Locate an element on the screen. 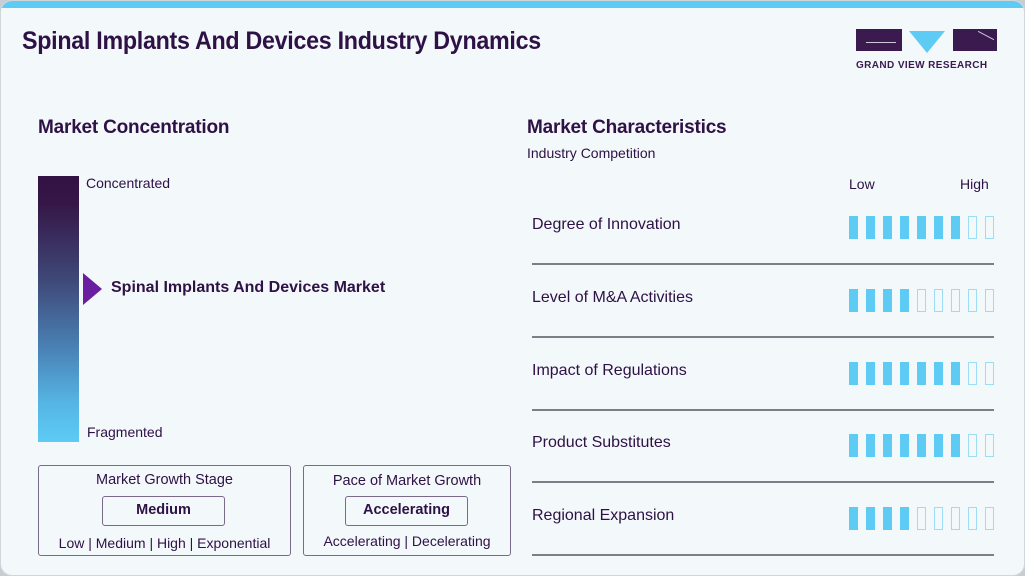  marker-arrow-icon is located at coordinates (92, 289).